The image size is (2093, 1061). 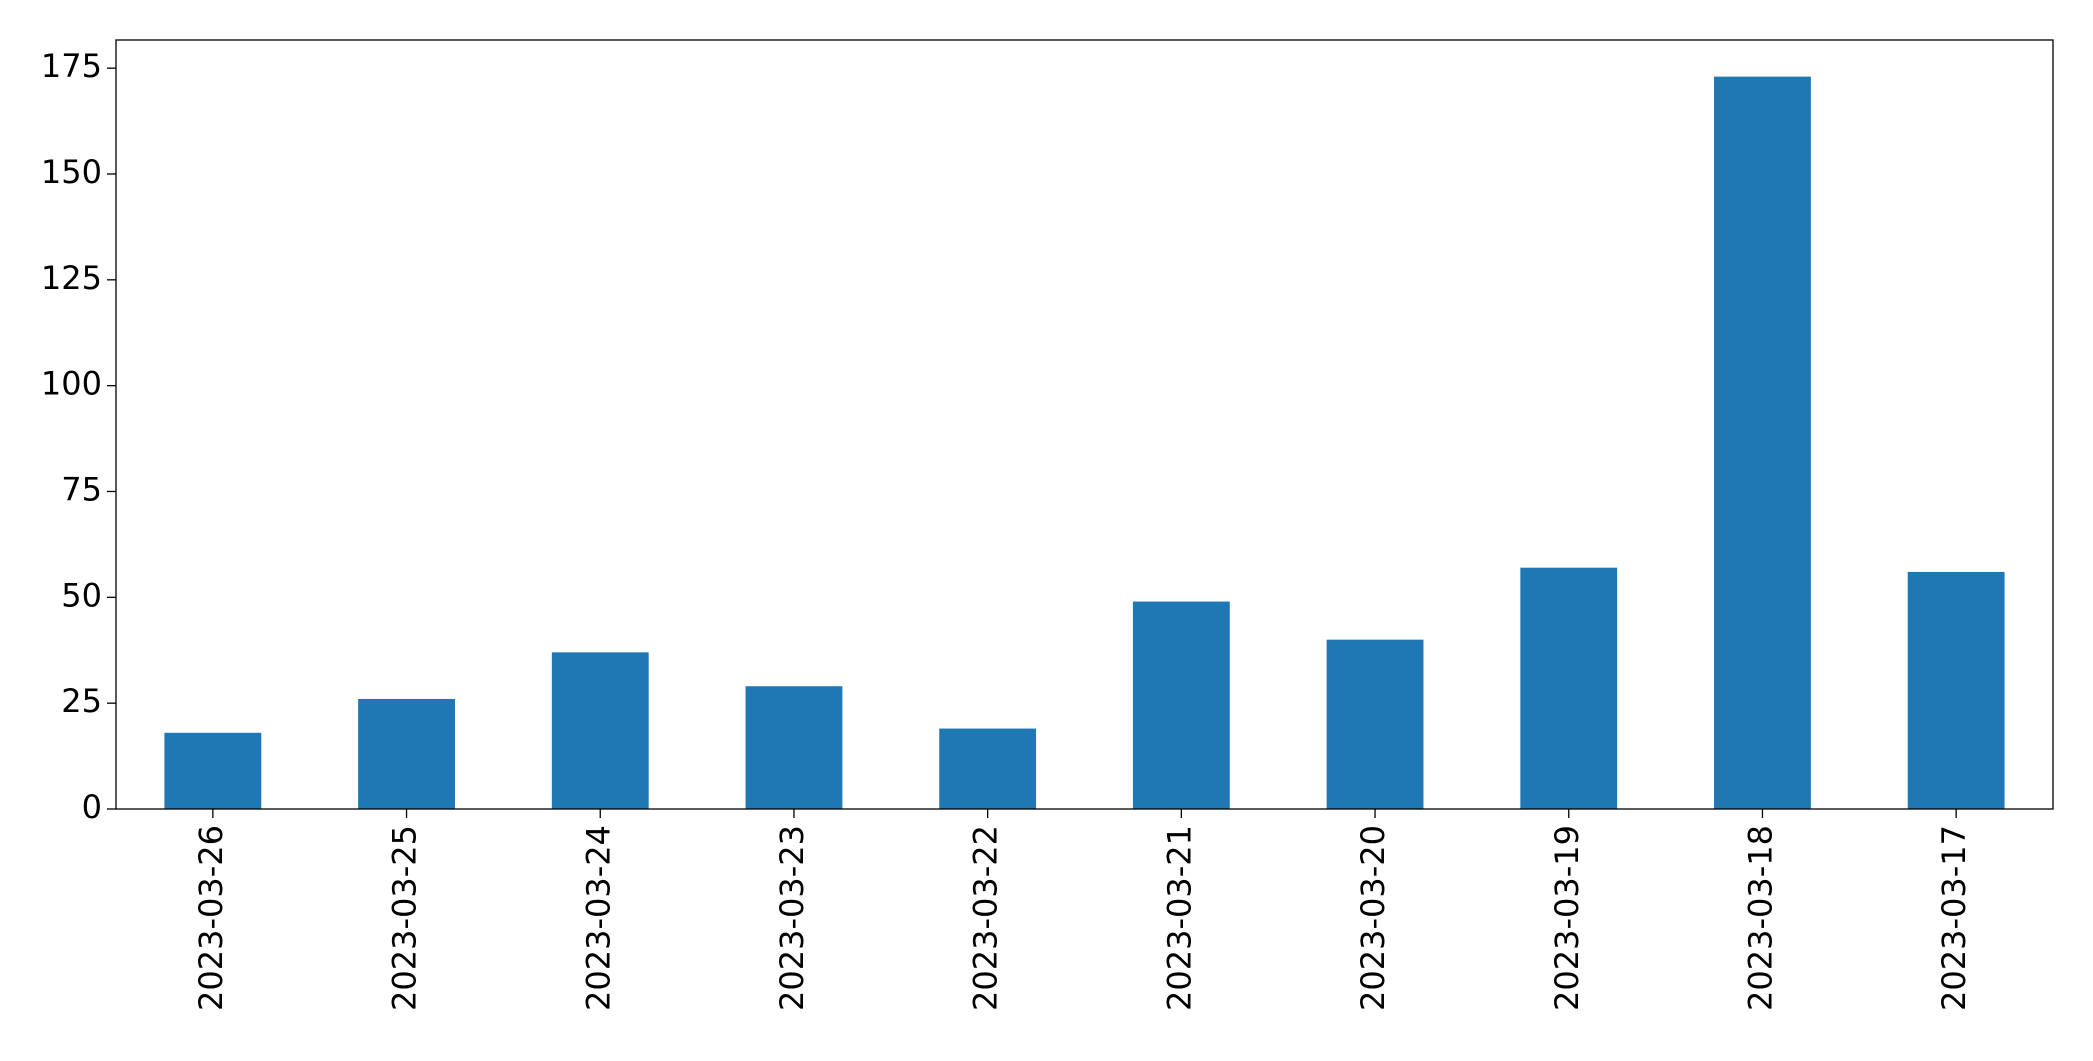 What do you see at coordinates (71, 278) in the screenshot?
I see `y-tick-label: 125` at bounding box center [71, 278].